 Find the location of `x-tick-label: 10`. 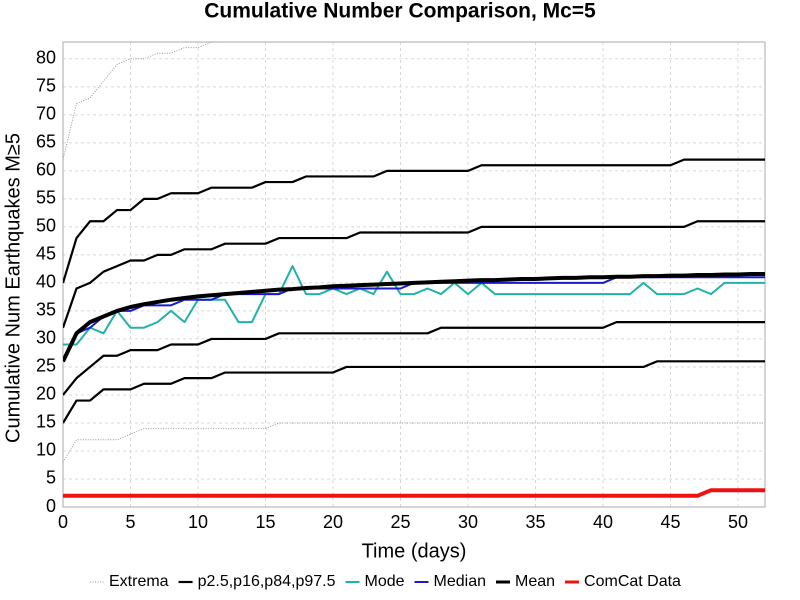

x-tick-label: 10 is located at coordinates (198, 522).